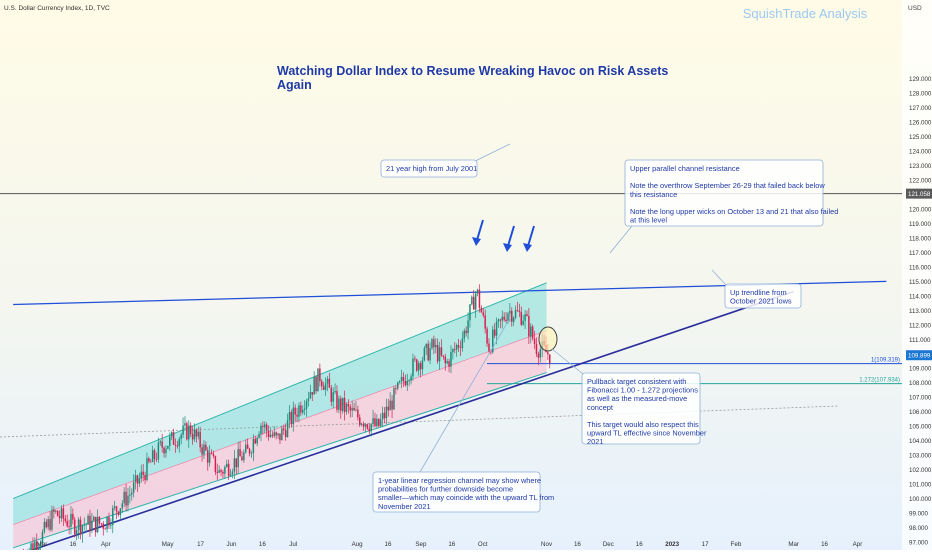 The image size is (932, 555). Describe the element at coordinates (293, 544) in the screenshot. I see `time-tick-label: Jul` at that location.